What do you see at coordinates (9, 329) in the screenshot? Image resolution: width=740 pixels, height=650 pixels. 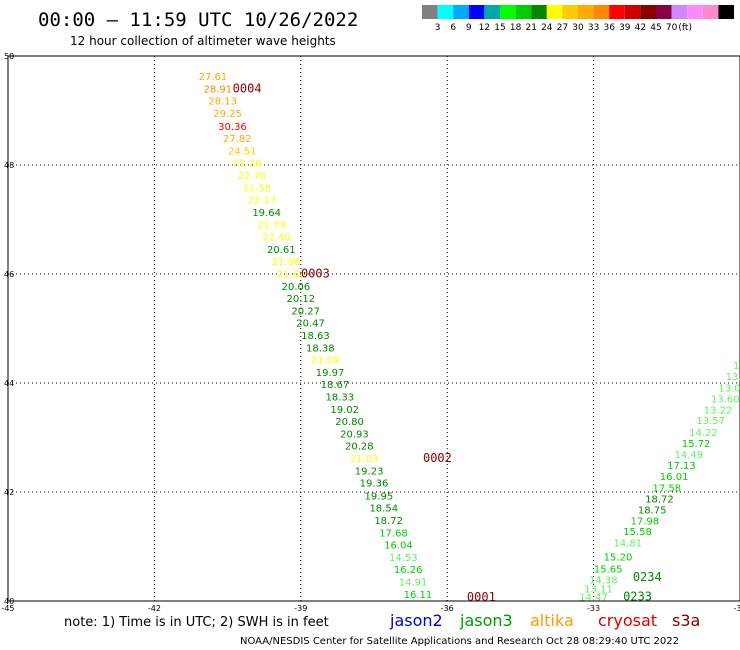 I see `y-tick-labels: 40 42 44 46 48 50` at bounding box center [9, 329].